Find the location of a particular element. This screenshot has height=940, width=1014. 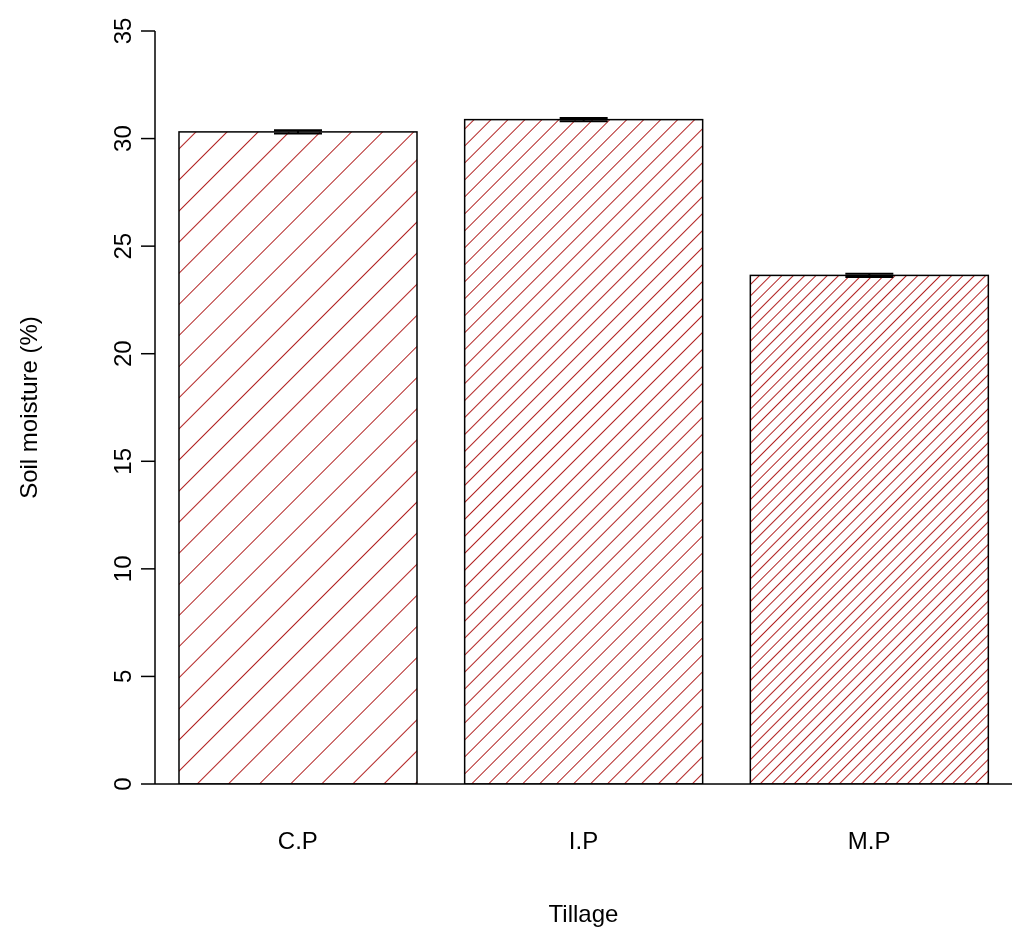

y-tick-label: 10 is located at coordinates (122, 569).